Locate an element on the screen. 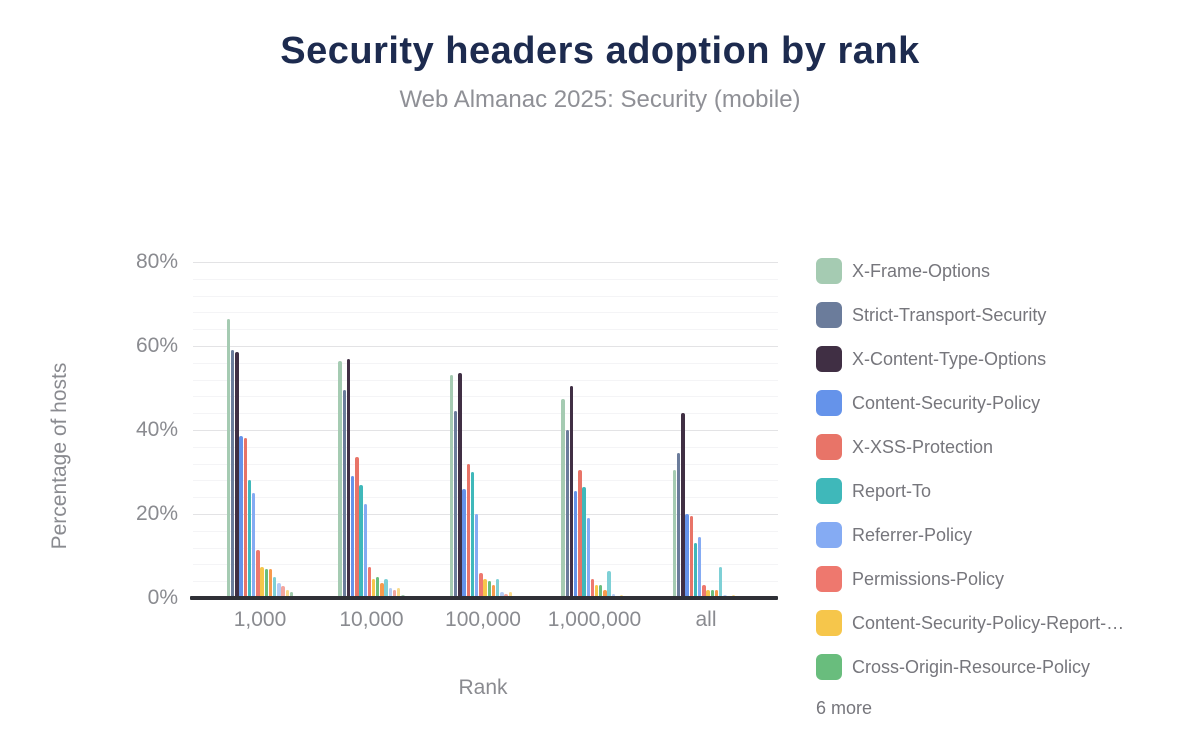 This screenshot has width=1200, height=742. legend-item-X-Frame-Options: X-Frame-Options is located at coordinates (1001, 271).